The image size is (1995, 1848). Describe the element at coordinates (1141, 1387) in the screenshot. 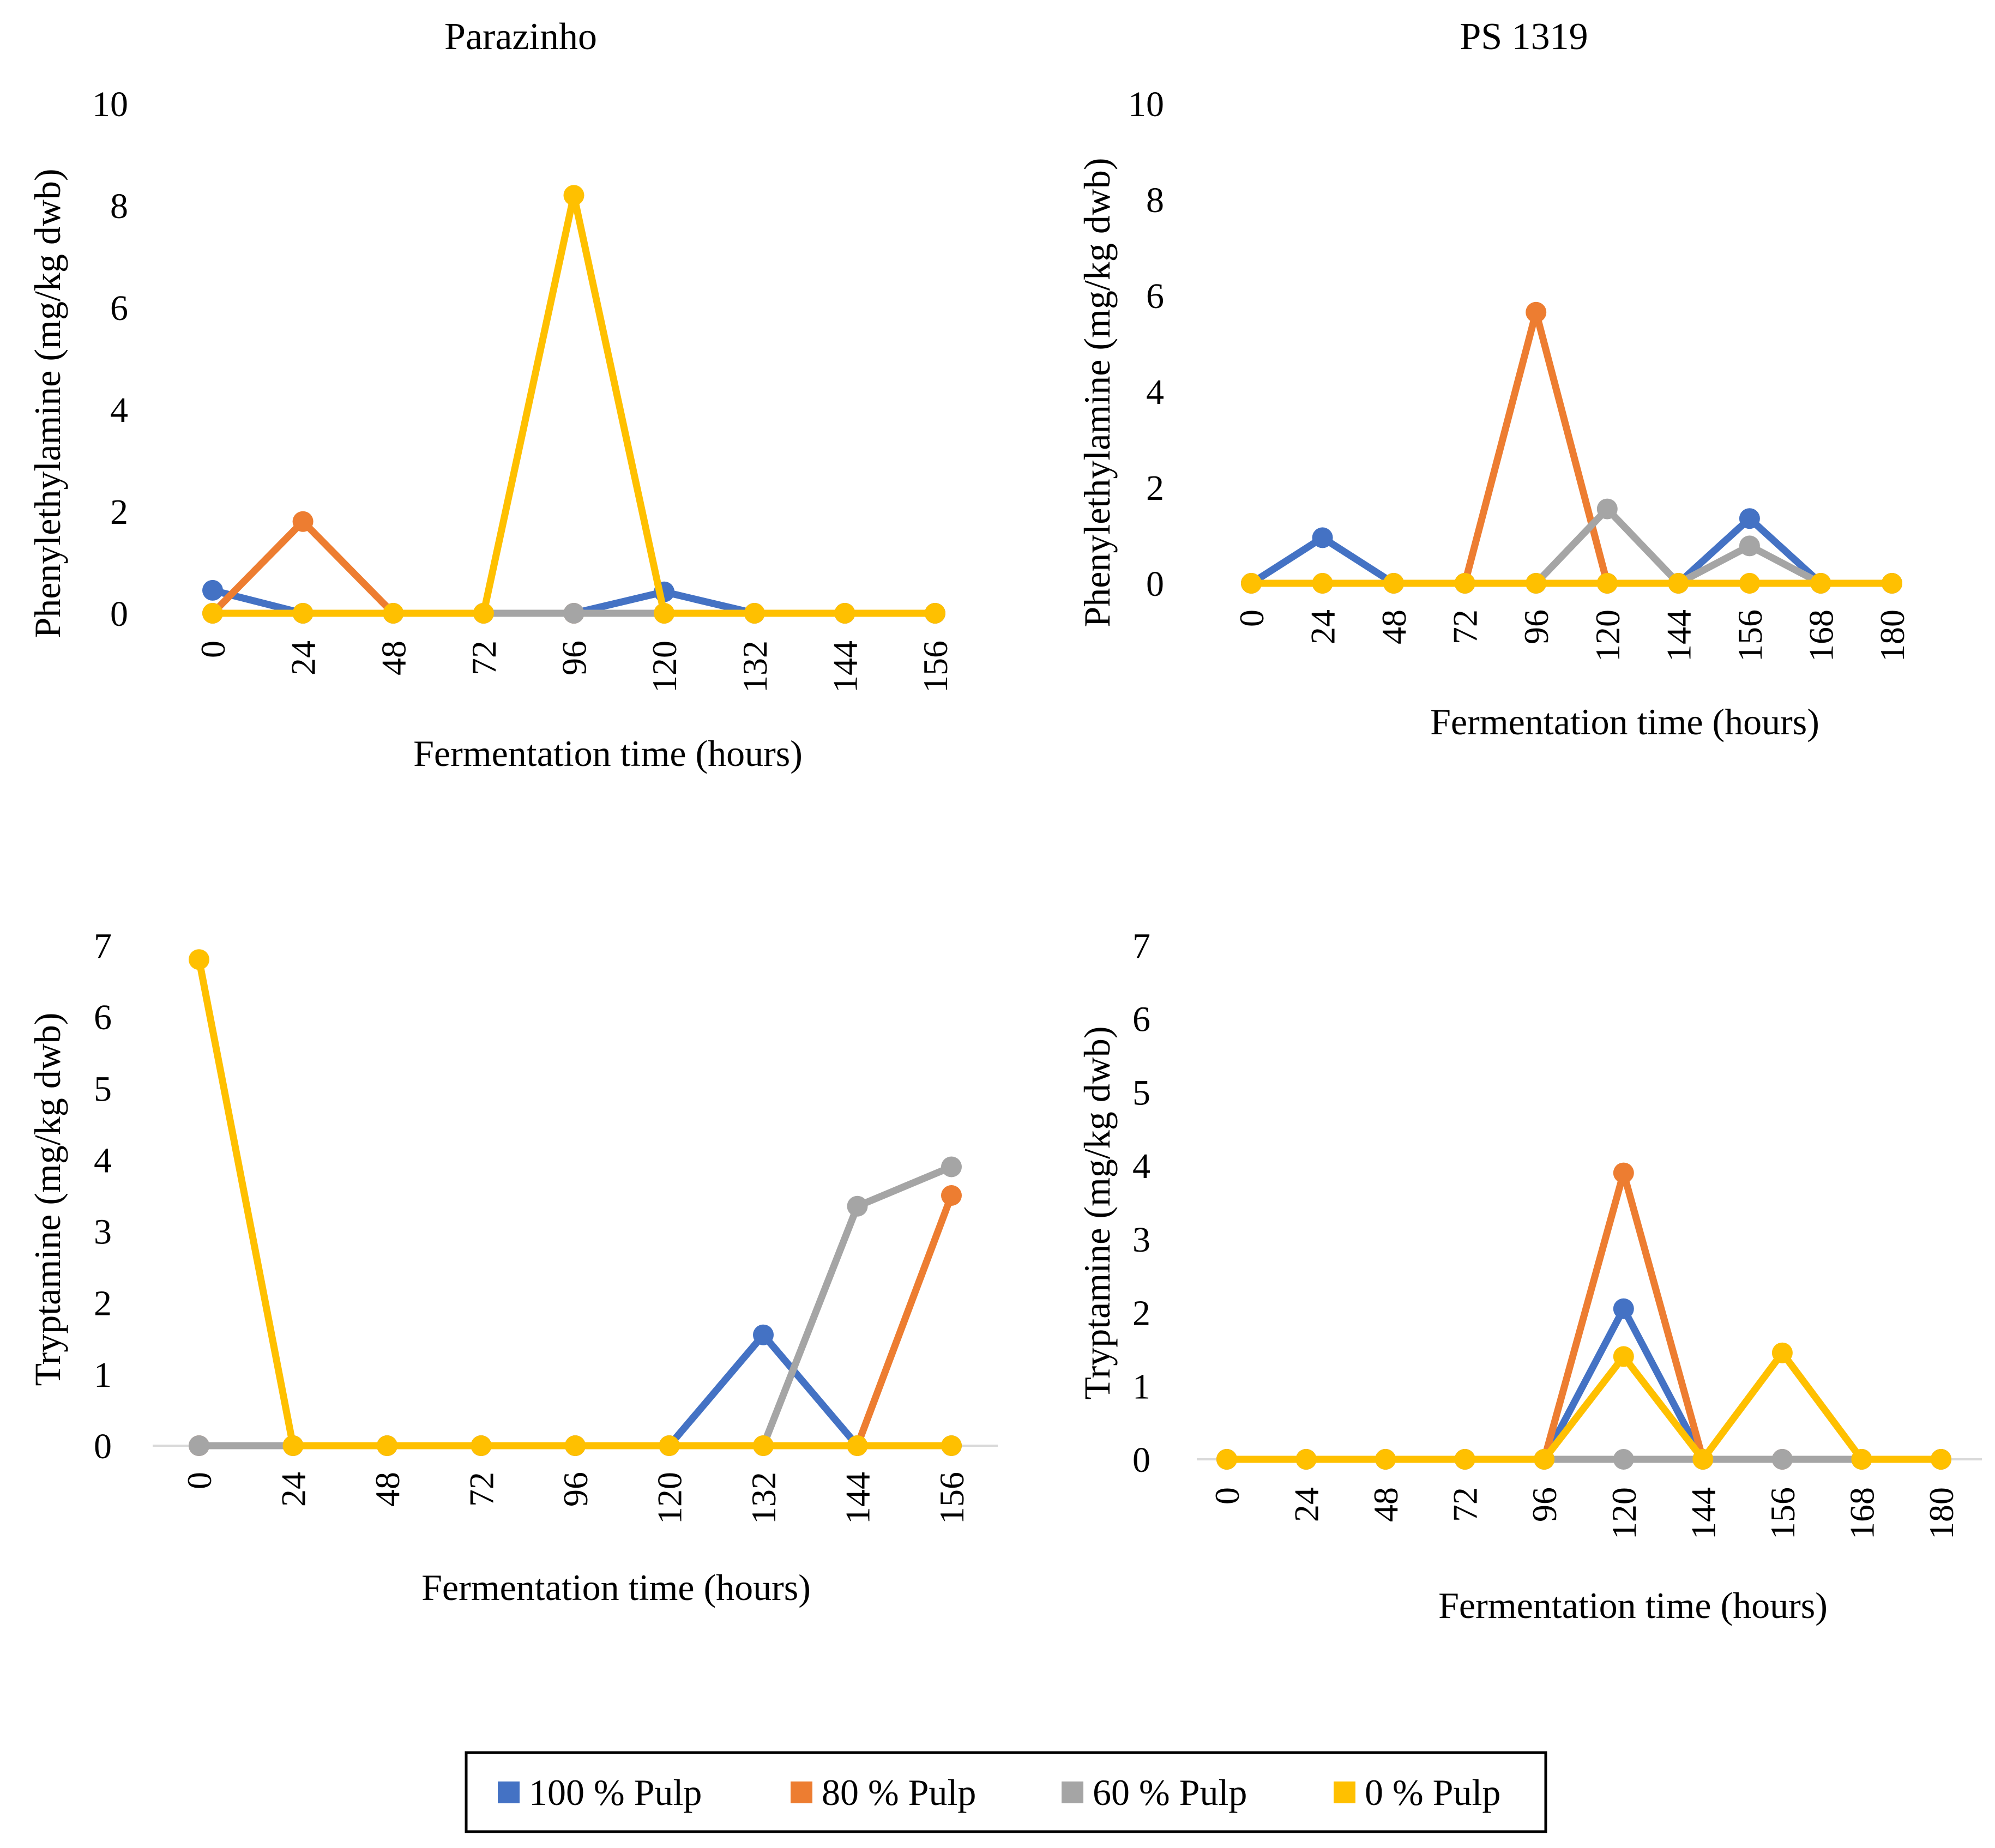

I see `y-tick-label: 1` at that location.